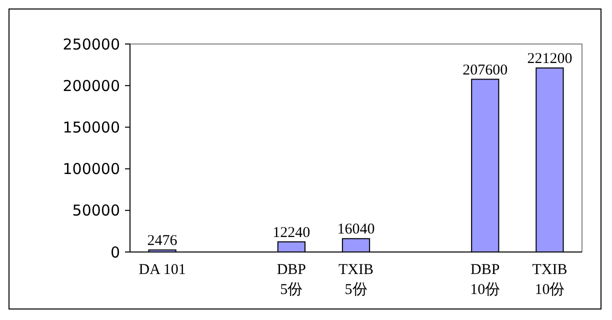 The image size is (612, 320). I want to click on data-label: 16040, so click(356, 230).